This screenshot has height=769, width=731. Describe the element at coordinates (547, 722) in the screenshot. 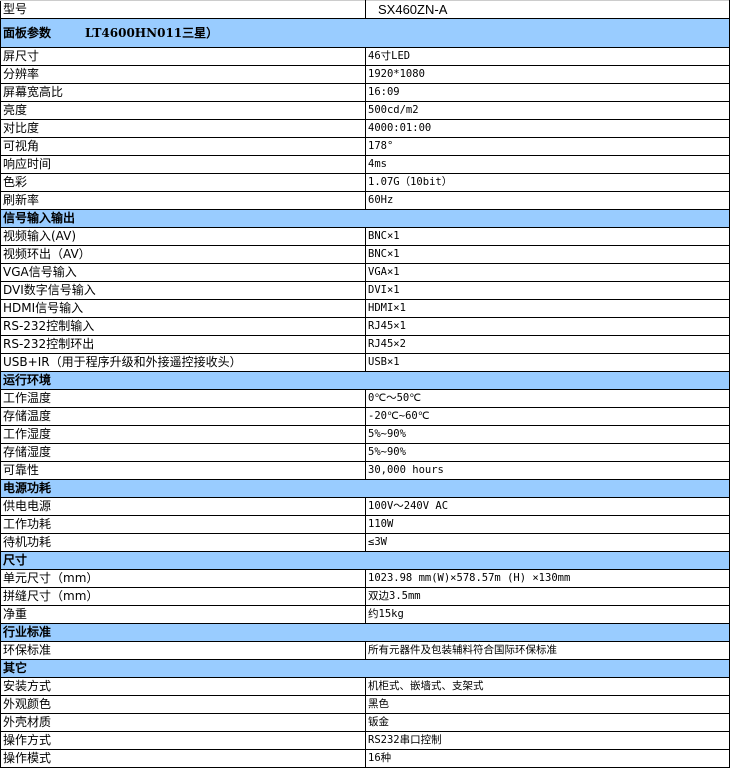

I see `spec-value: 钣金` at that location.